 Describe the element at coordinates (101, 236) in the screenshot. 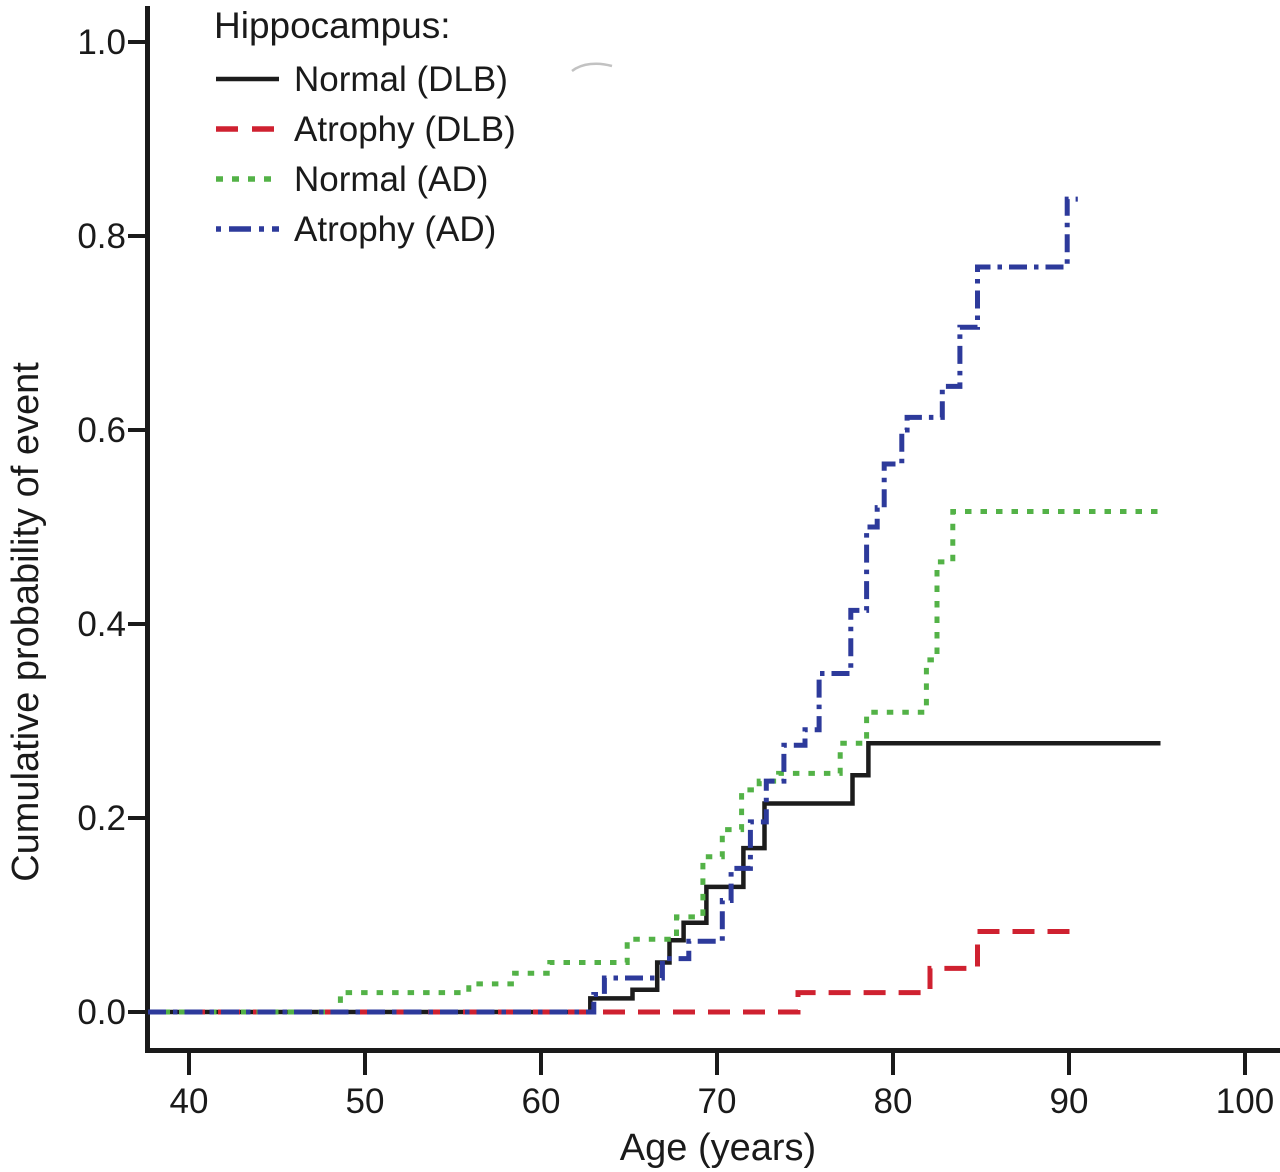

I see `y-tick-label: 0.8` at that location.